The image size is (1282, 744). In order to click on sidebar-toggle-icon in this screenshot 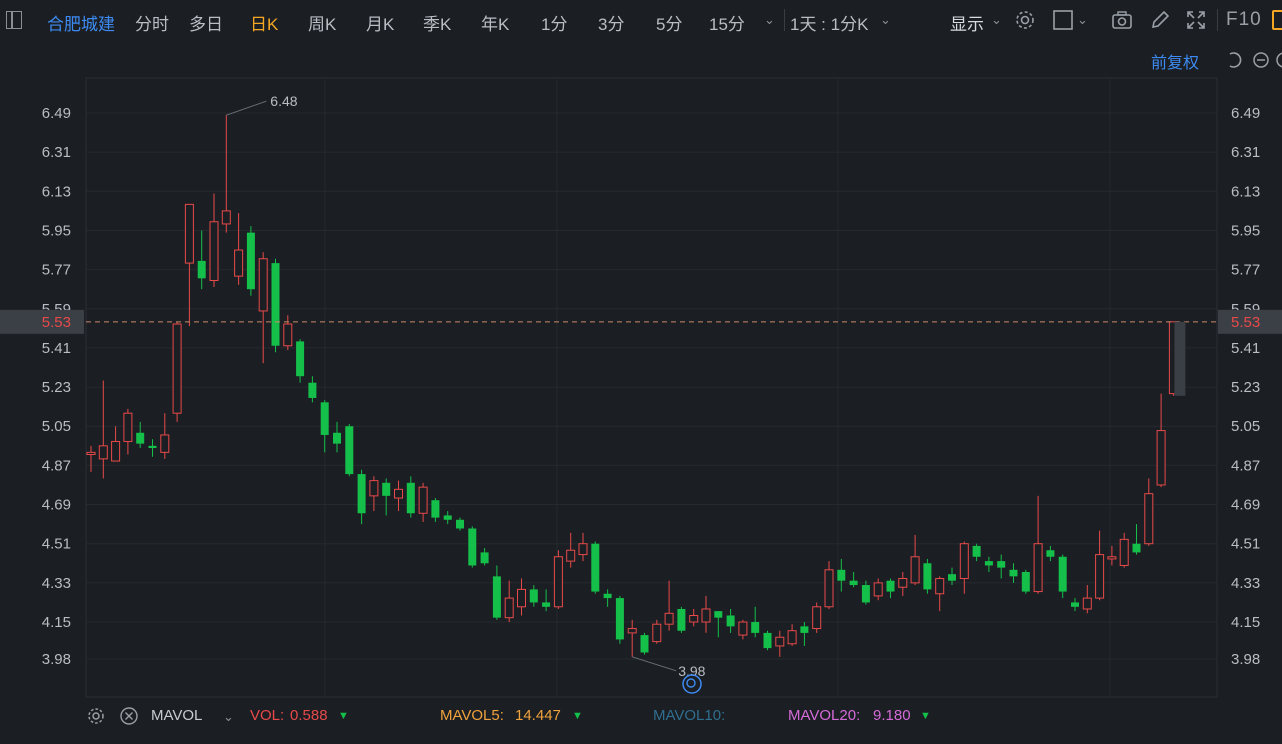, I will do `click(14, 20)`.